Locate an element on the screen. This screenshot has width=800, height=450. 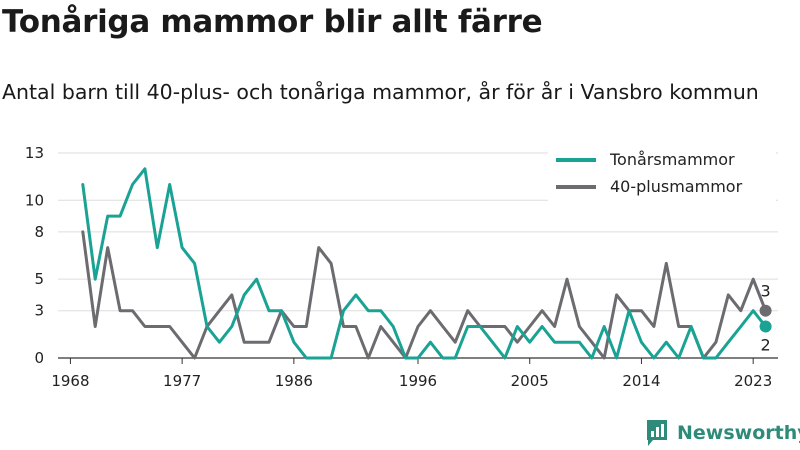
x-tick-label: 1977 is located at coordinates (182, 381).